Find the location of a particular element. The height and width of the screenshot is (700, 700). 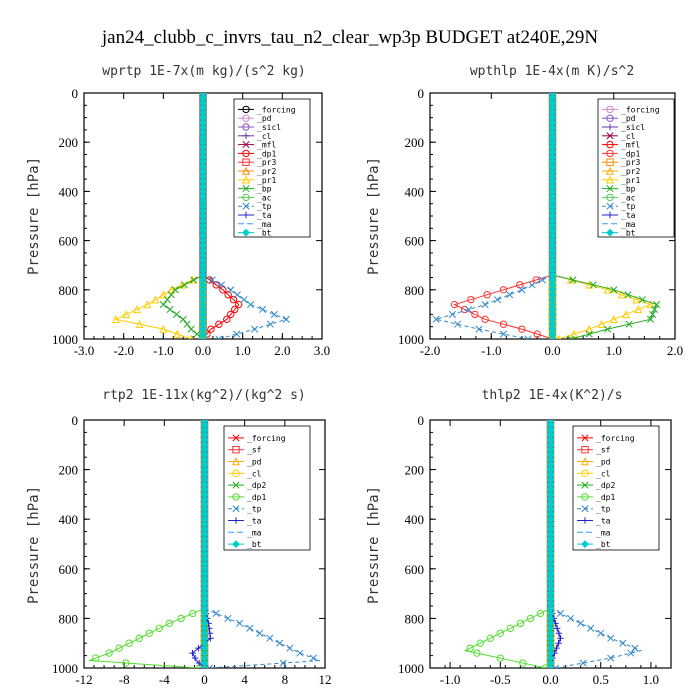

y-ticks: 0 200 400 600 800 1000 is located at coordinates (536, 216).